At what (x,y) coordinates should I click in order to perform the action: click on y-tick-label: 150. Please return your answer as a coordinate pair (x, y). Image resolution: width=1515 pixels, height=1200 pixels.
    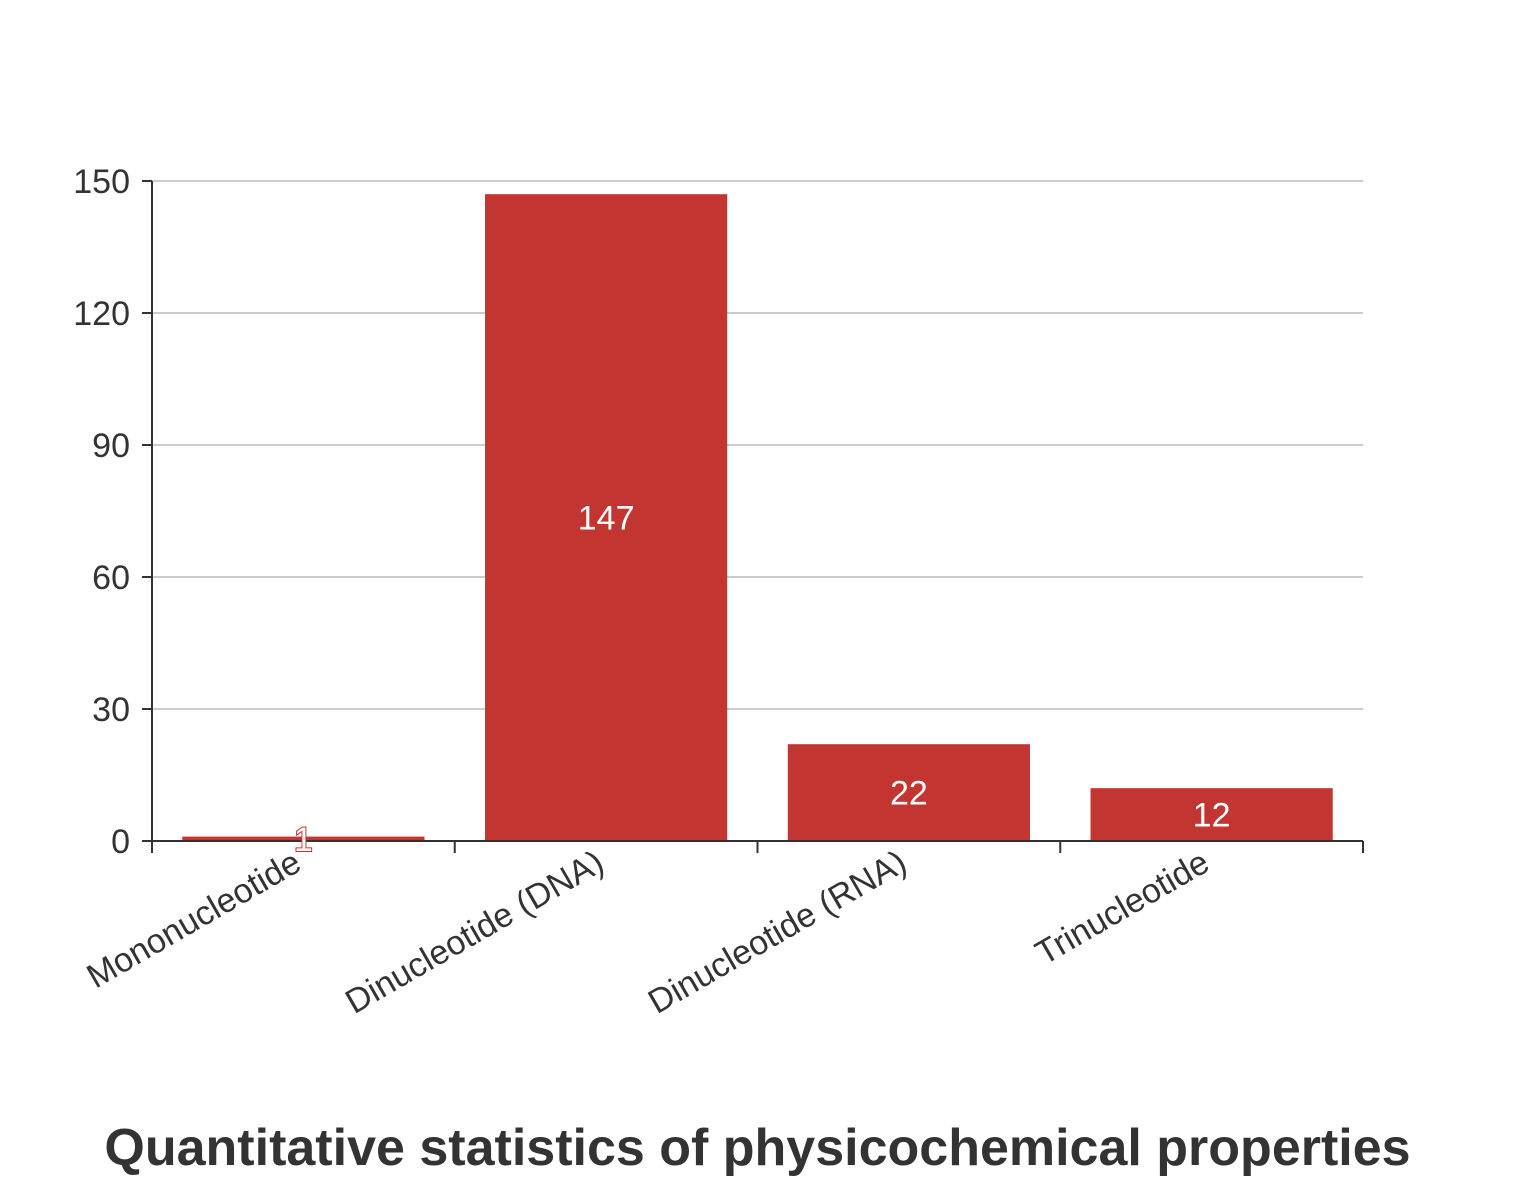
    Looking at the image, I should click on (101, 182).